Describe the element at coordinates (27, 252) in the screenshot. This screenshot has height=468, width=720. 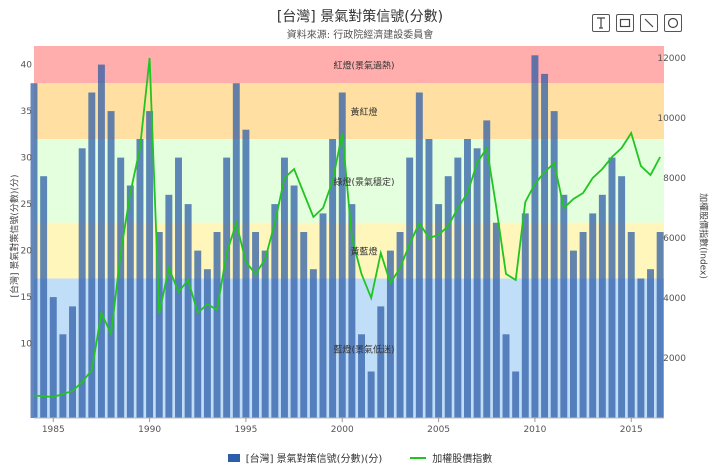
I see `left-tick-label: 20` at that location.